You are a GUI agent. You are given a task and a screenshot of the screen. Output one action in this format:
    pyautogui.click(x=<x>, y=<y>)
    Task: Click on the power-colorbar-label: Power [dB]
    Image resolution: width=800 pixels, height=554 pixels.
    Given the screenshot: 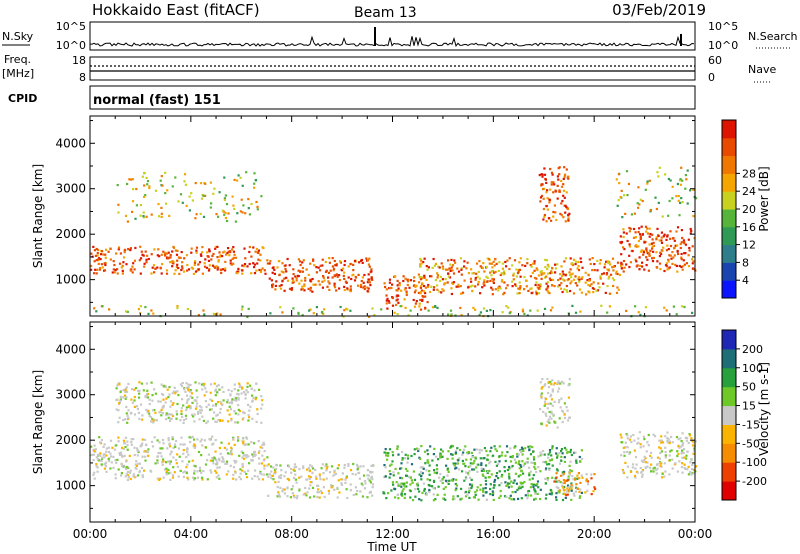 What is the action you would take?
    pyautogui.click(x=764, y=198)
    